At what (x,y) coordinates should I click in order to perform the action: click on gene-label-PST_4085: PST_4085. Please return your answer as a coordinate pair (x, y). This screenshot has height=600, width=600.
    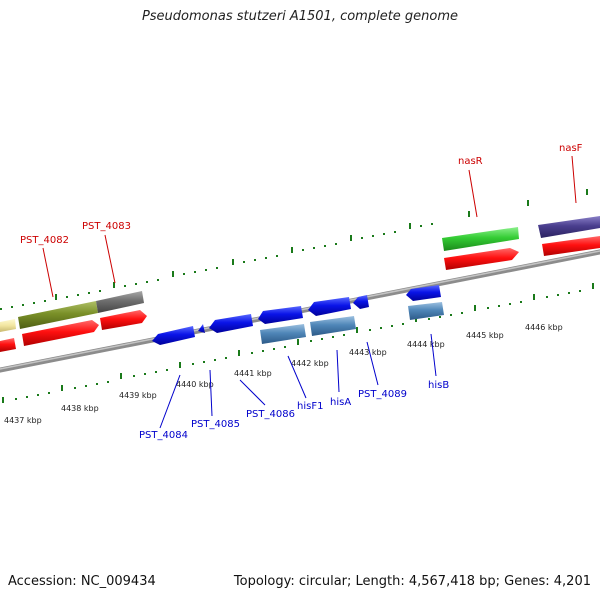
    Looking at the image, I should click on (215, 424).